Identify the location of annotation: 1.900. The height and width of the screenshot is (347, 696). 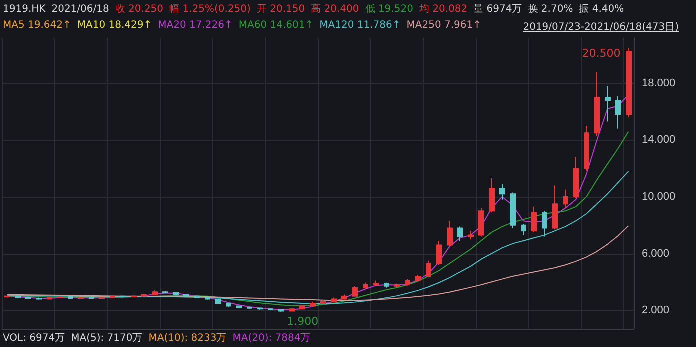
(303, 321).